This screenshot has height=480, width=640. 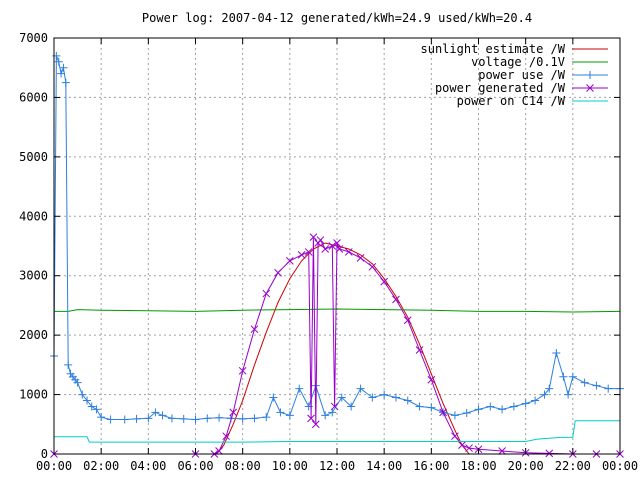 What do you see at coordinates (33, 97) in the screenshot?
I see `y-tick-label: 6000` at bounding box center [33, 97].